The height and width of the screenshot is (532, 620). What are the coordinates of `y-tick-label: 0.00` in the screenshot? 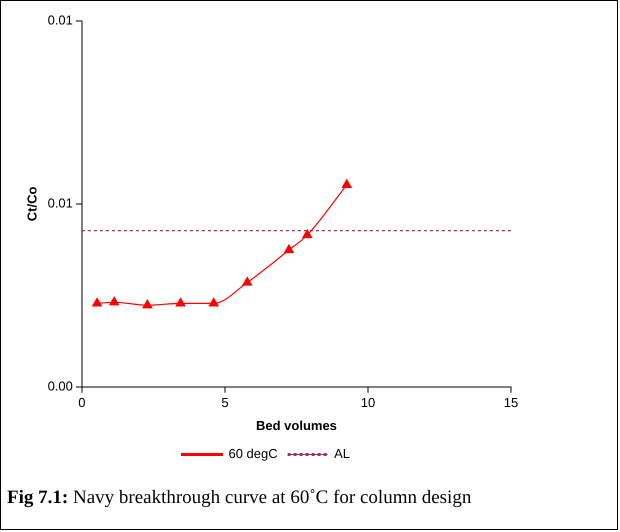 It's located at (60, 386).